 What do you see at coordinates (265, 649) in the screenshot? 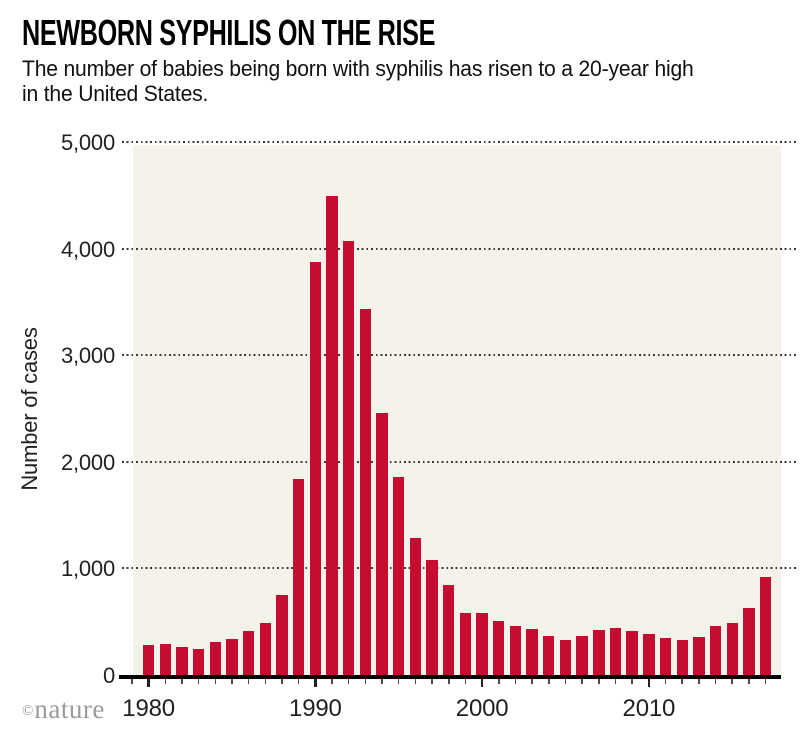
I see `bar-1987` at bounding box center [265, 649].